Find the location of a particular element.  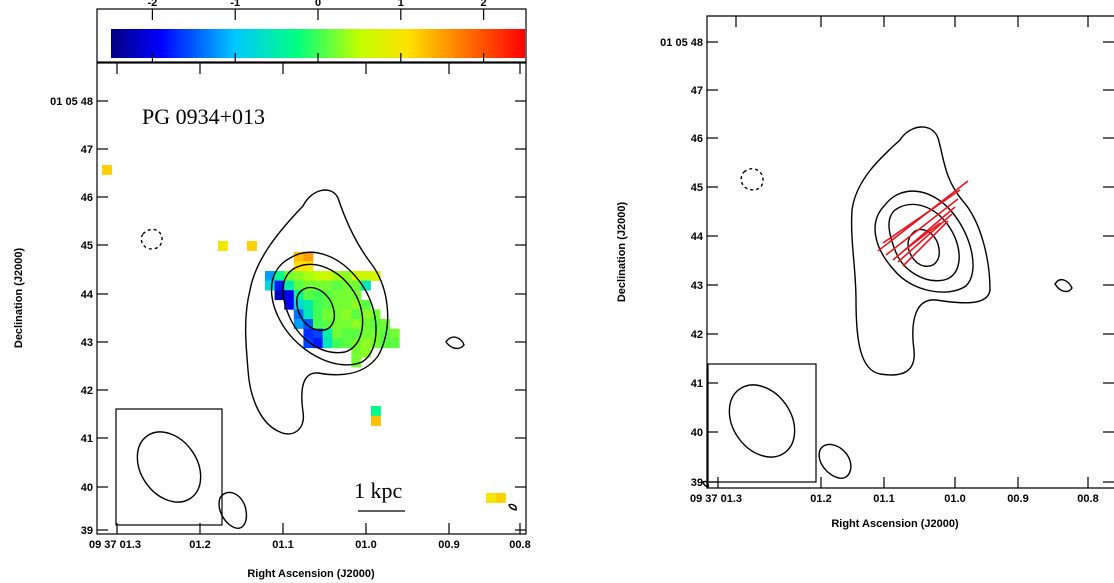

colorbar-ticks: -2 -1 0 1 2 is located at coordinates (317, 31).